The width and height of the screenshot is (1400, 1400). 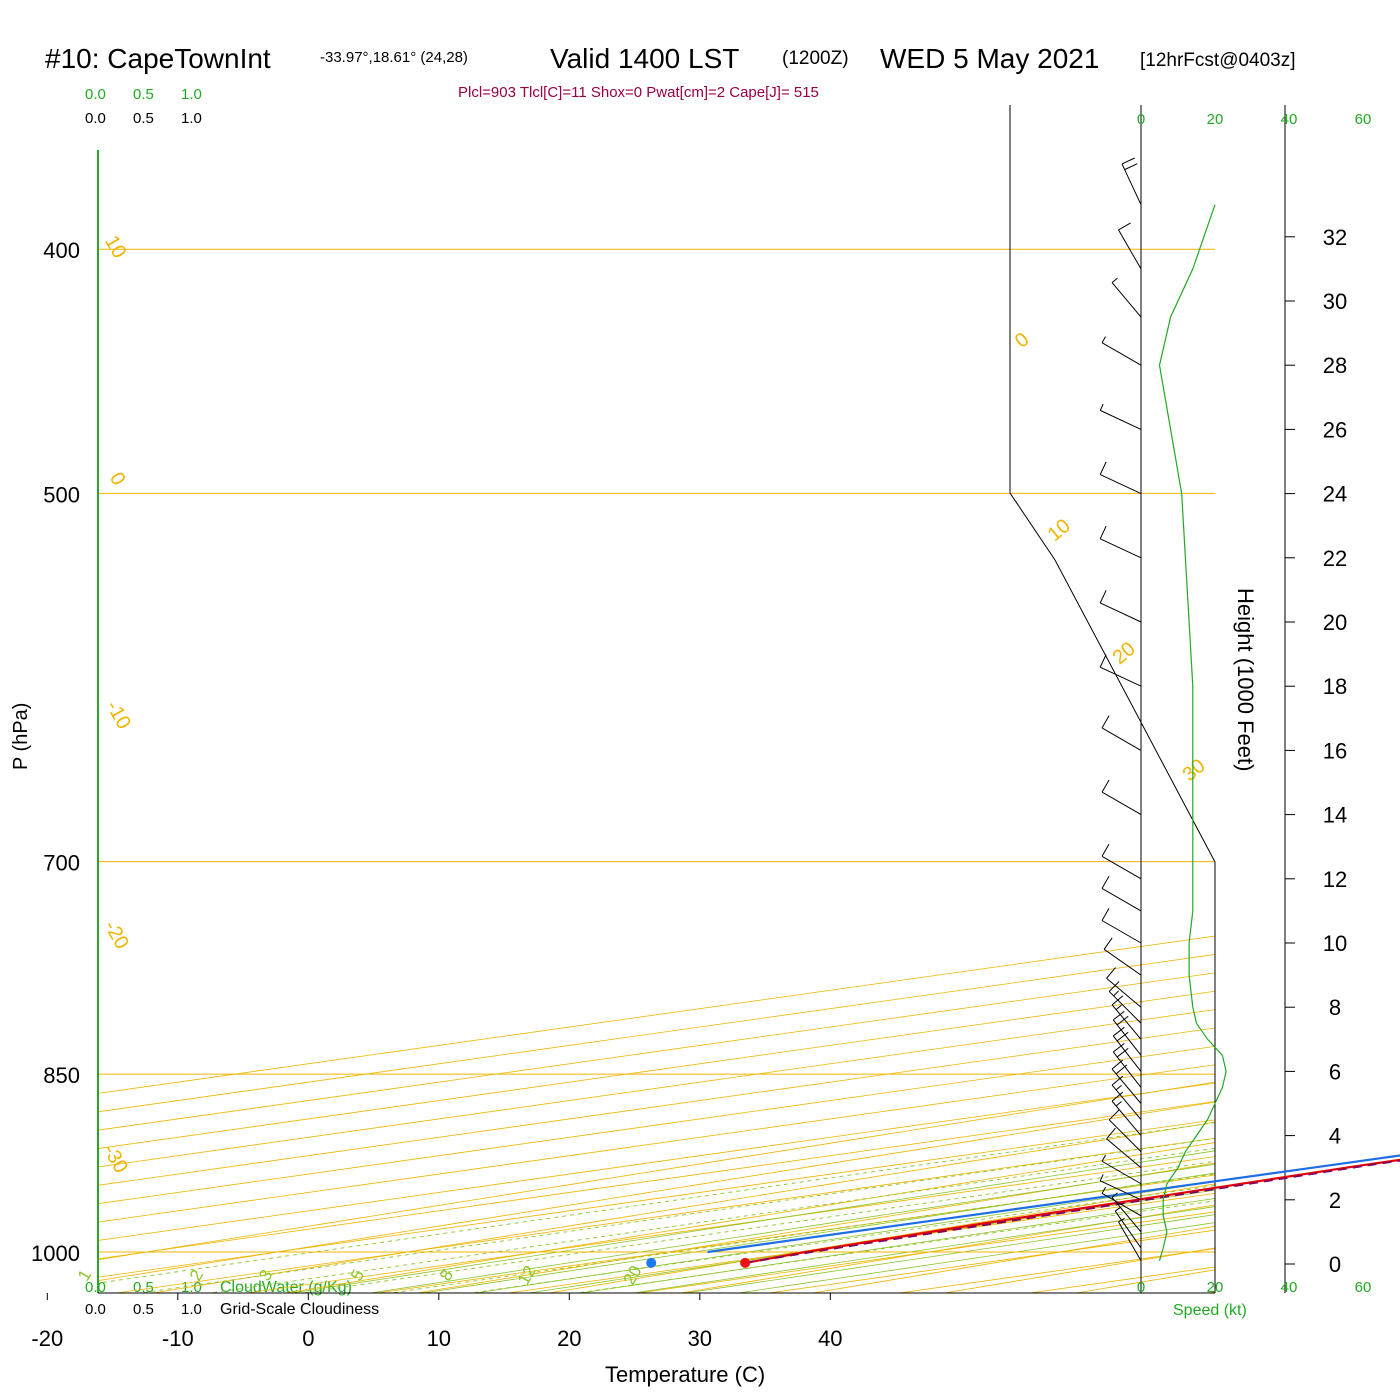 I want to click on x-tick-label: -10, so click(x=178, y=1338).